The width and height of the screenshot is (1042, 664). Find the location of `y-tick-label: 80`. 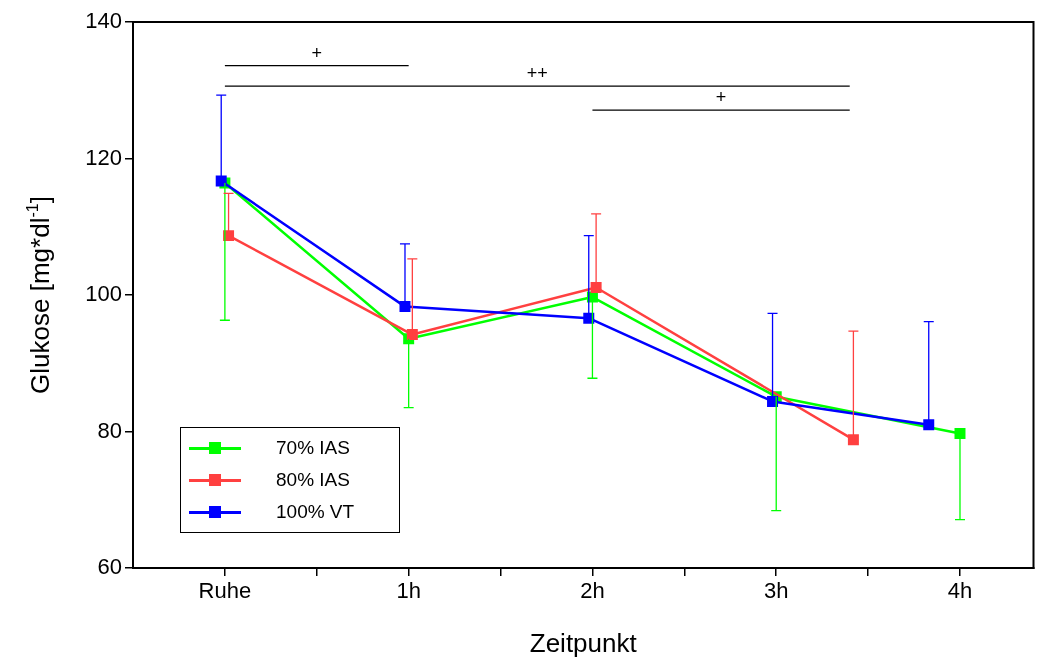

y-tick-label: 80 is located at coordinates (109, 430).